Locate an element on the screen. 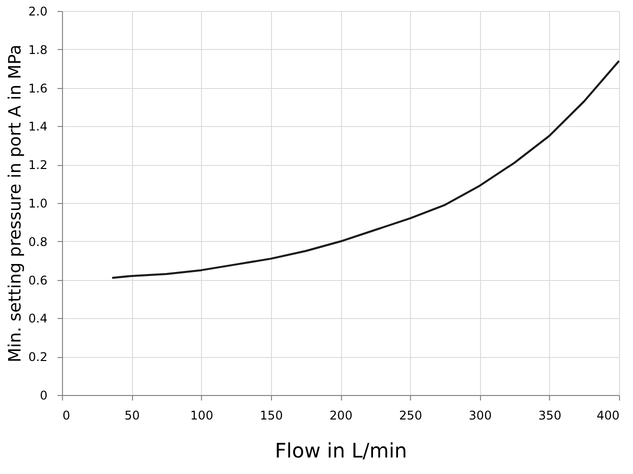 The image size is (633, 474). x-tick-label: 150 is located at coordinates (271, 415).